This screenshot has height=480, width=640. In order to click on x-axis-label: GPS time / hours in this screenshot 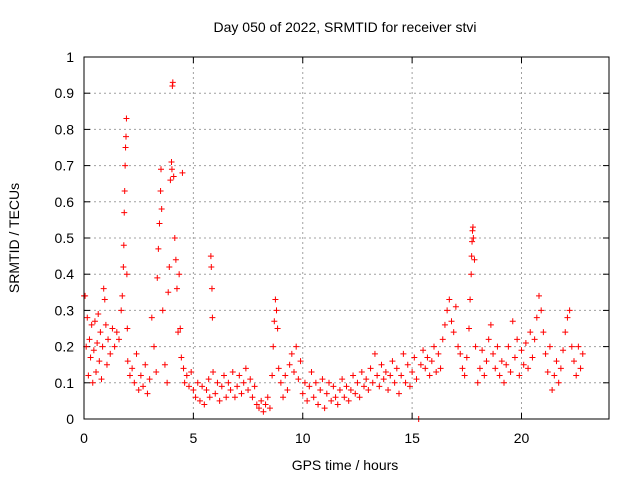, I will do `click(345, 465)`.